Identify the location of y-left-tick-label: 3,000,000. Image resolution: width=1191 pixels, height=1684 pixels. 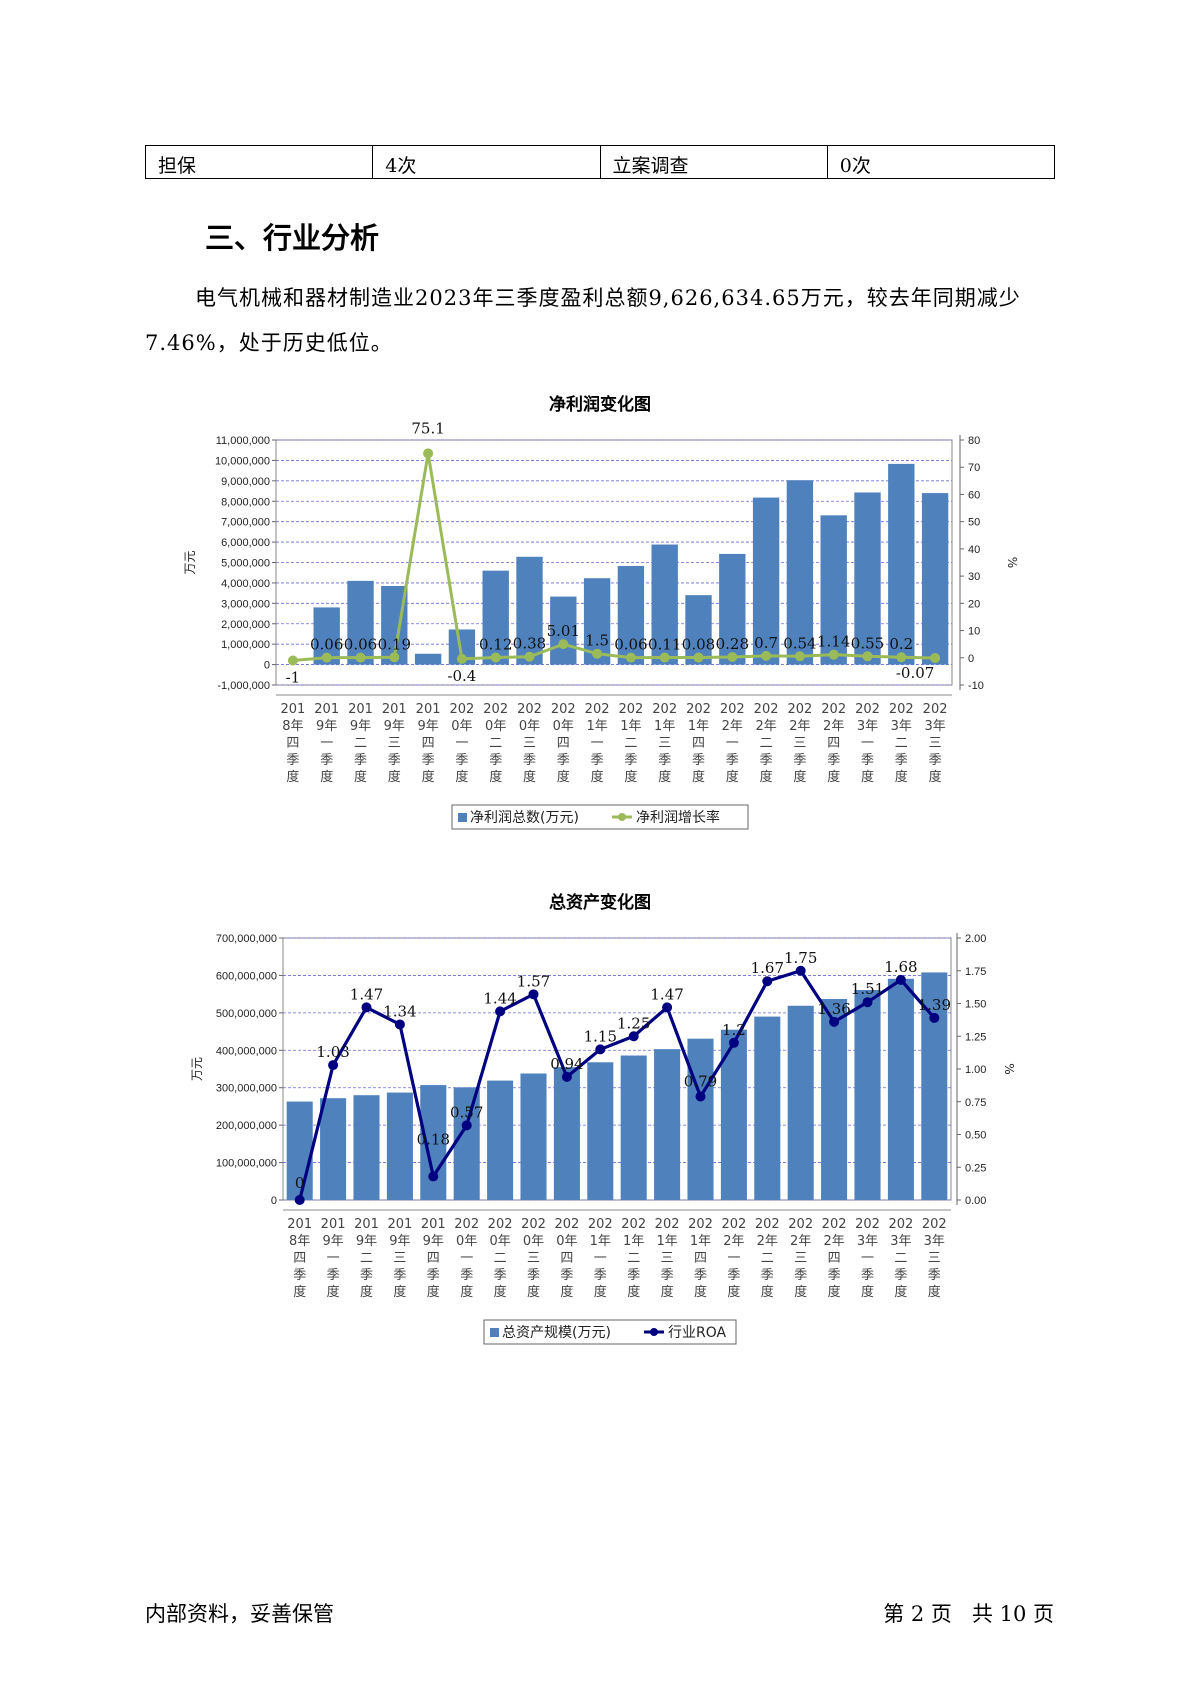
(245, 604).